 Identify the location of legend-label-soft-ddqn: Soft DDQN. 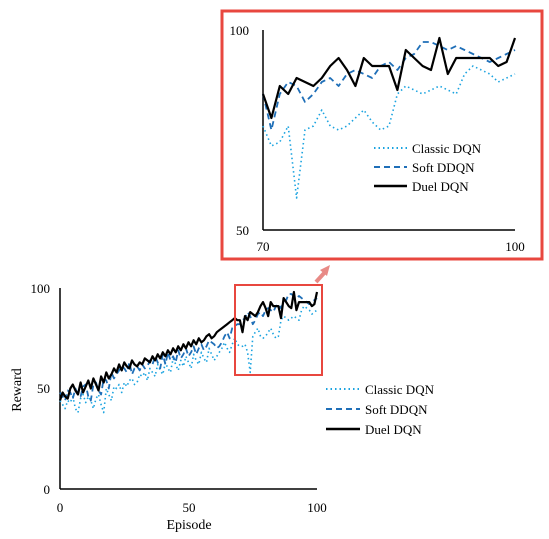
(396, 409).